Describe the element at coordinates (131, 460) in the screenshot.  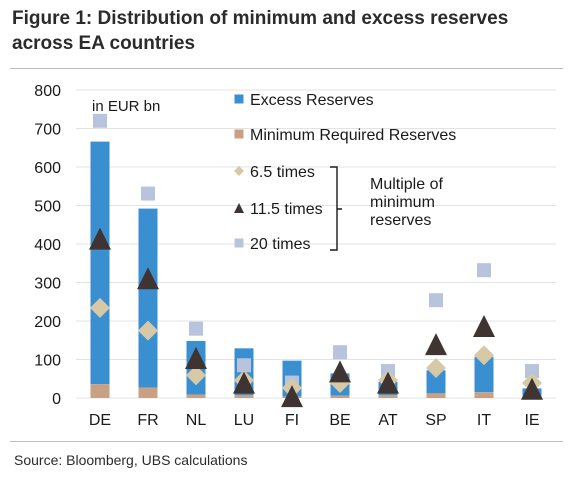
I see `source-note: Source: Bloomberg, UBS calculations` at that location.